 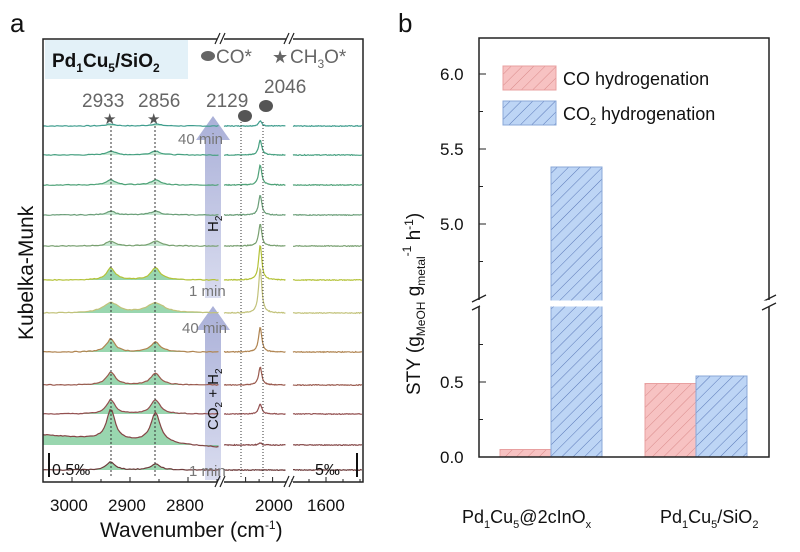 What do you see at coordinates (17, 23) in the screenshot?
I see `panel-label-a: a` at bounding box center [17, 23].